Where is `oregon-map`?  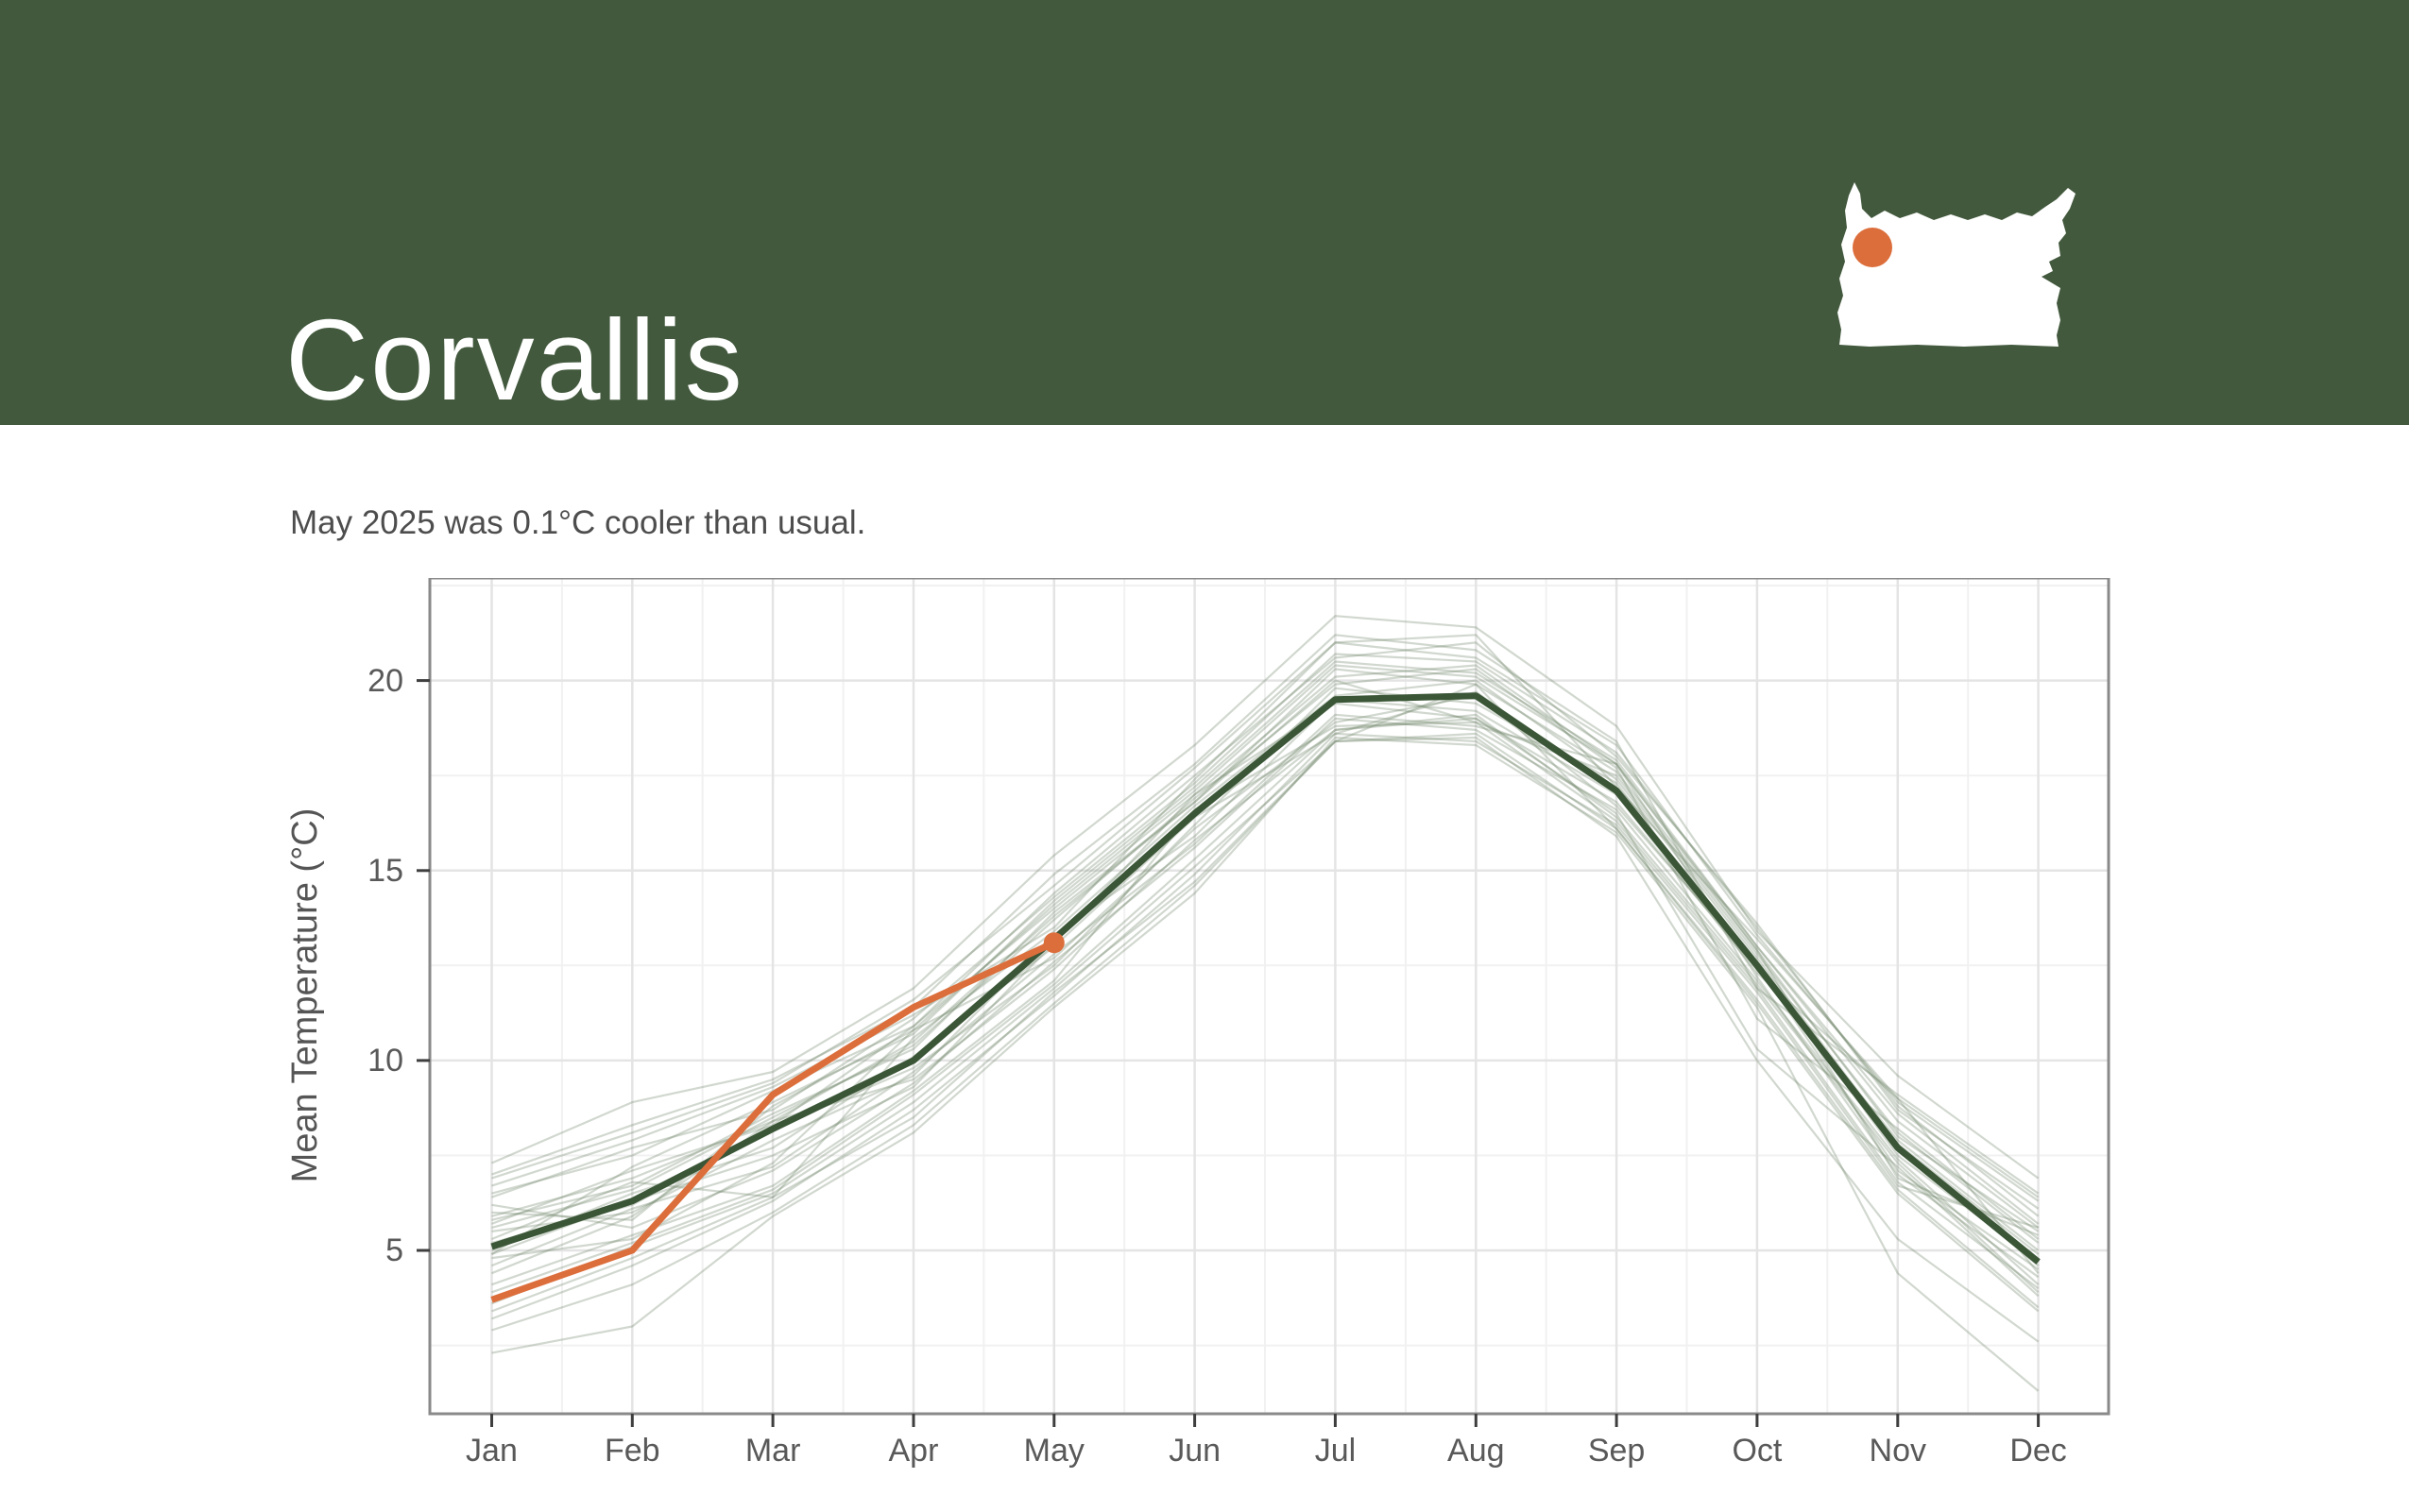
oregon-map is located at coordinates (1957, 265).